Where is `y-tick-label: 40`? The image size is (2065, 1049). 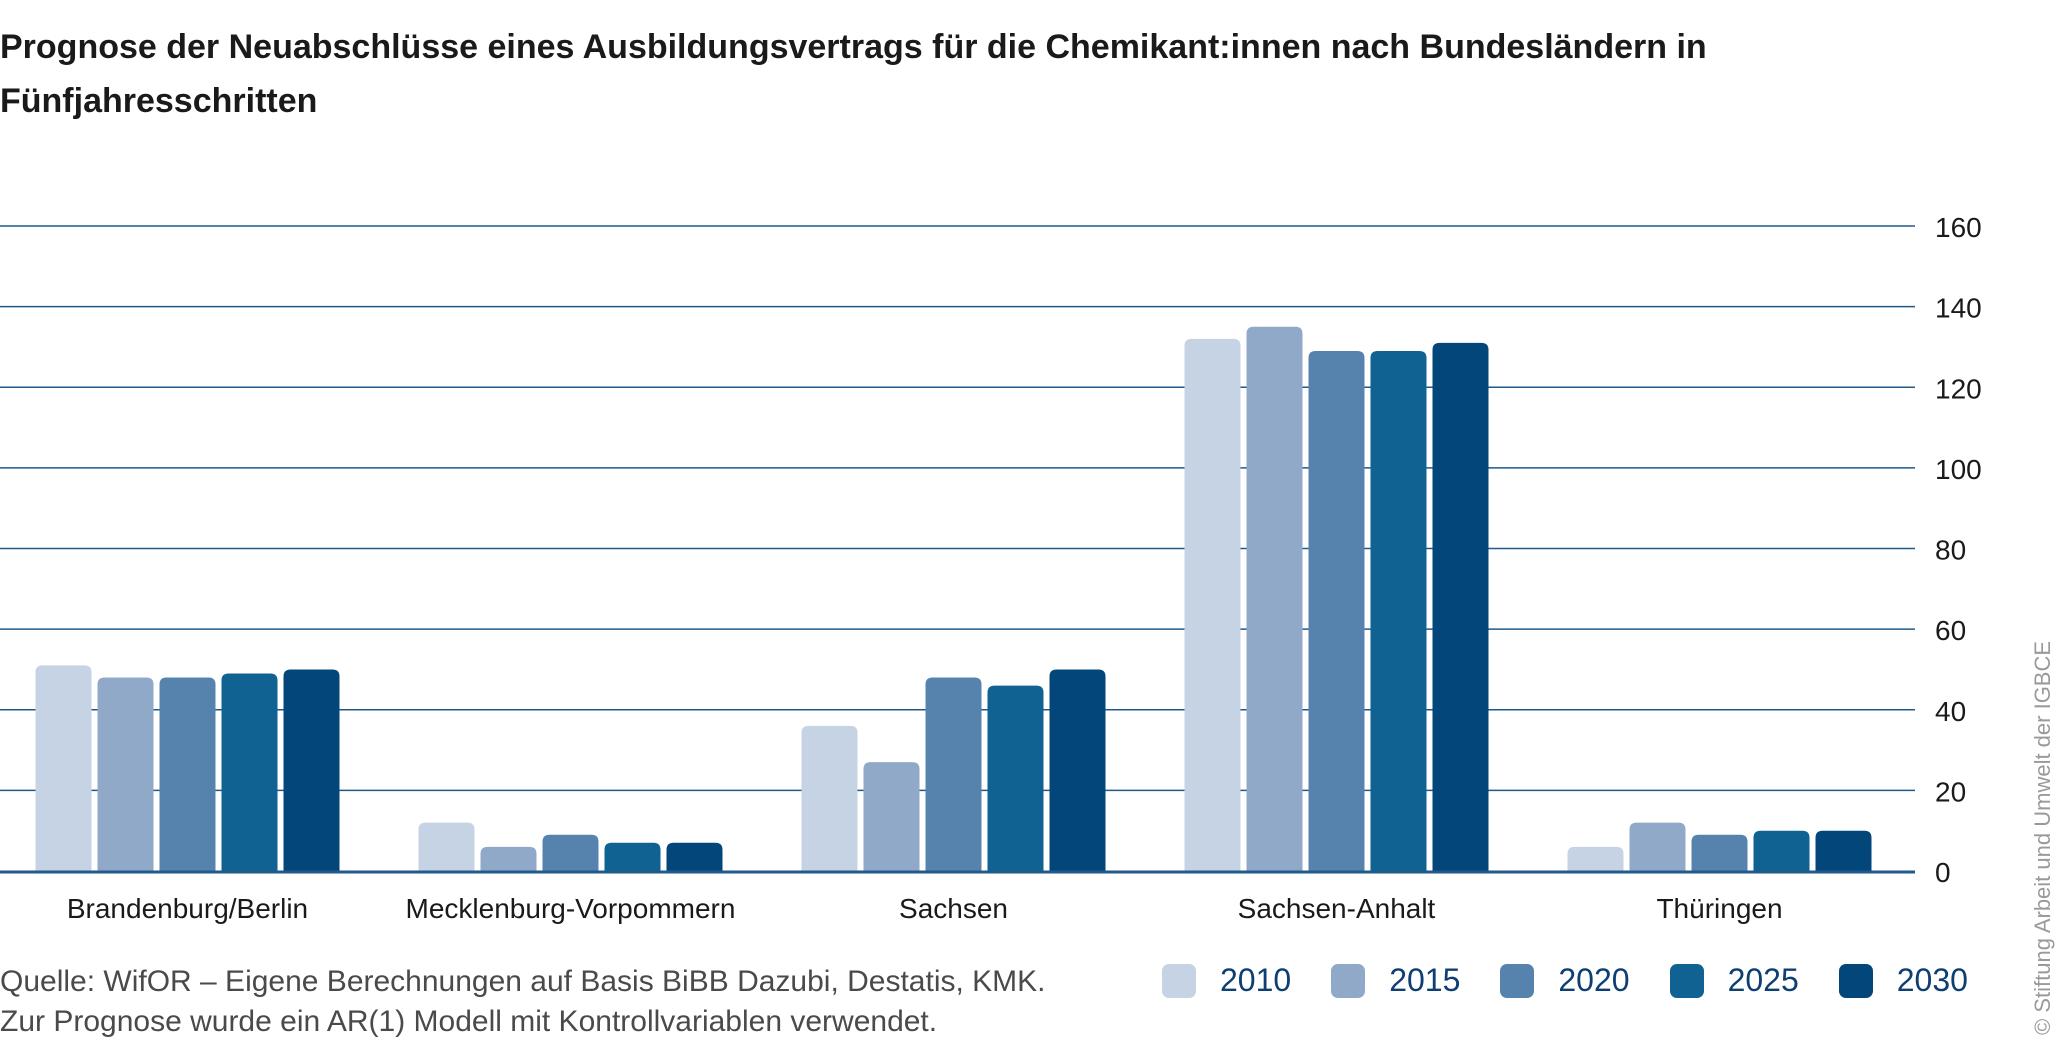
y-tick-label: 40 is located at coordinates (1950, 711).